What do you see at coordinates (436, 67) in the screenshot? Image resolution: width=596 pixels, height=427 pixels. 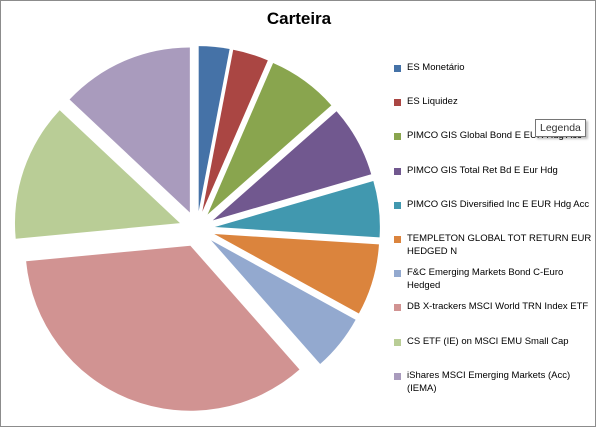 I see `legend-label: ES Monetário` at bounding box center [436, 67].